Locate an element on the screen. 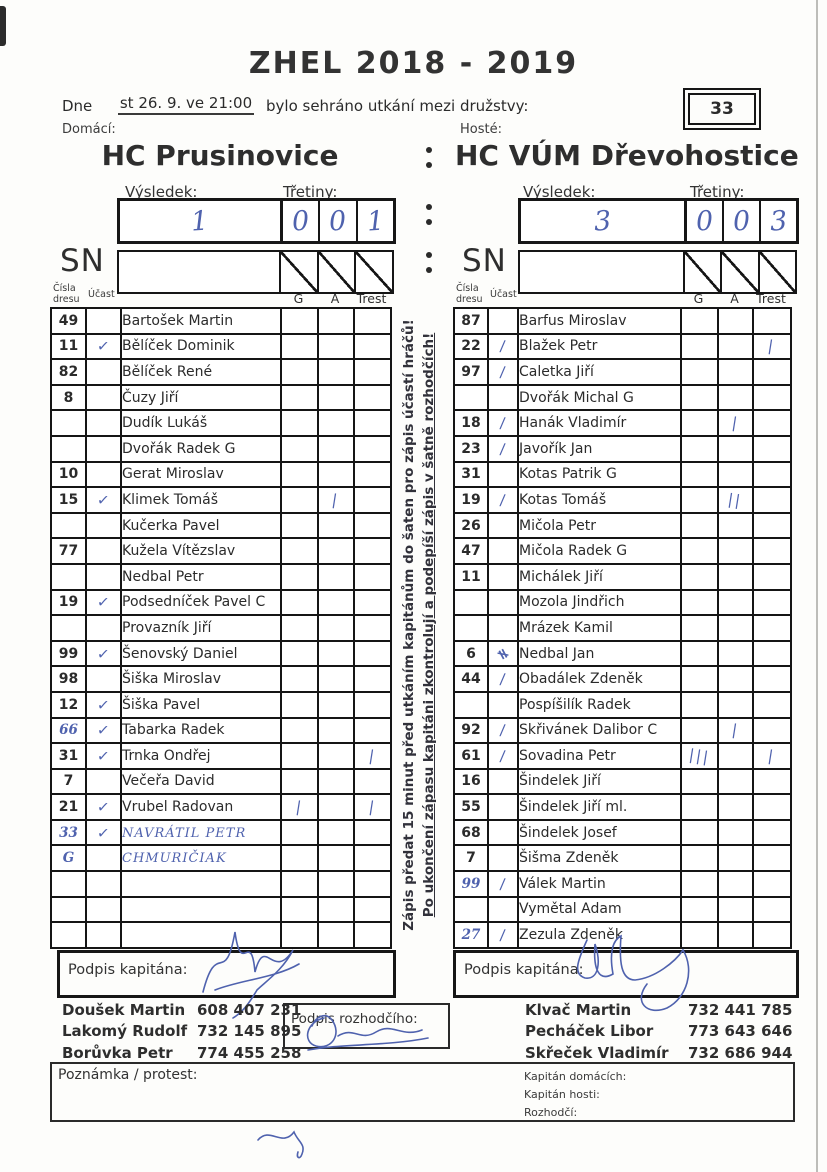 Image resolution: width=827 pixels, height=1172 pixels. player-row: Dudík Lukáš is located at coordinates (221, 423).